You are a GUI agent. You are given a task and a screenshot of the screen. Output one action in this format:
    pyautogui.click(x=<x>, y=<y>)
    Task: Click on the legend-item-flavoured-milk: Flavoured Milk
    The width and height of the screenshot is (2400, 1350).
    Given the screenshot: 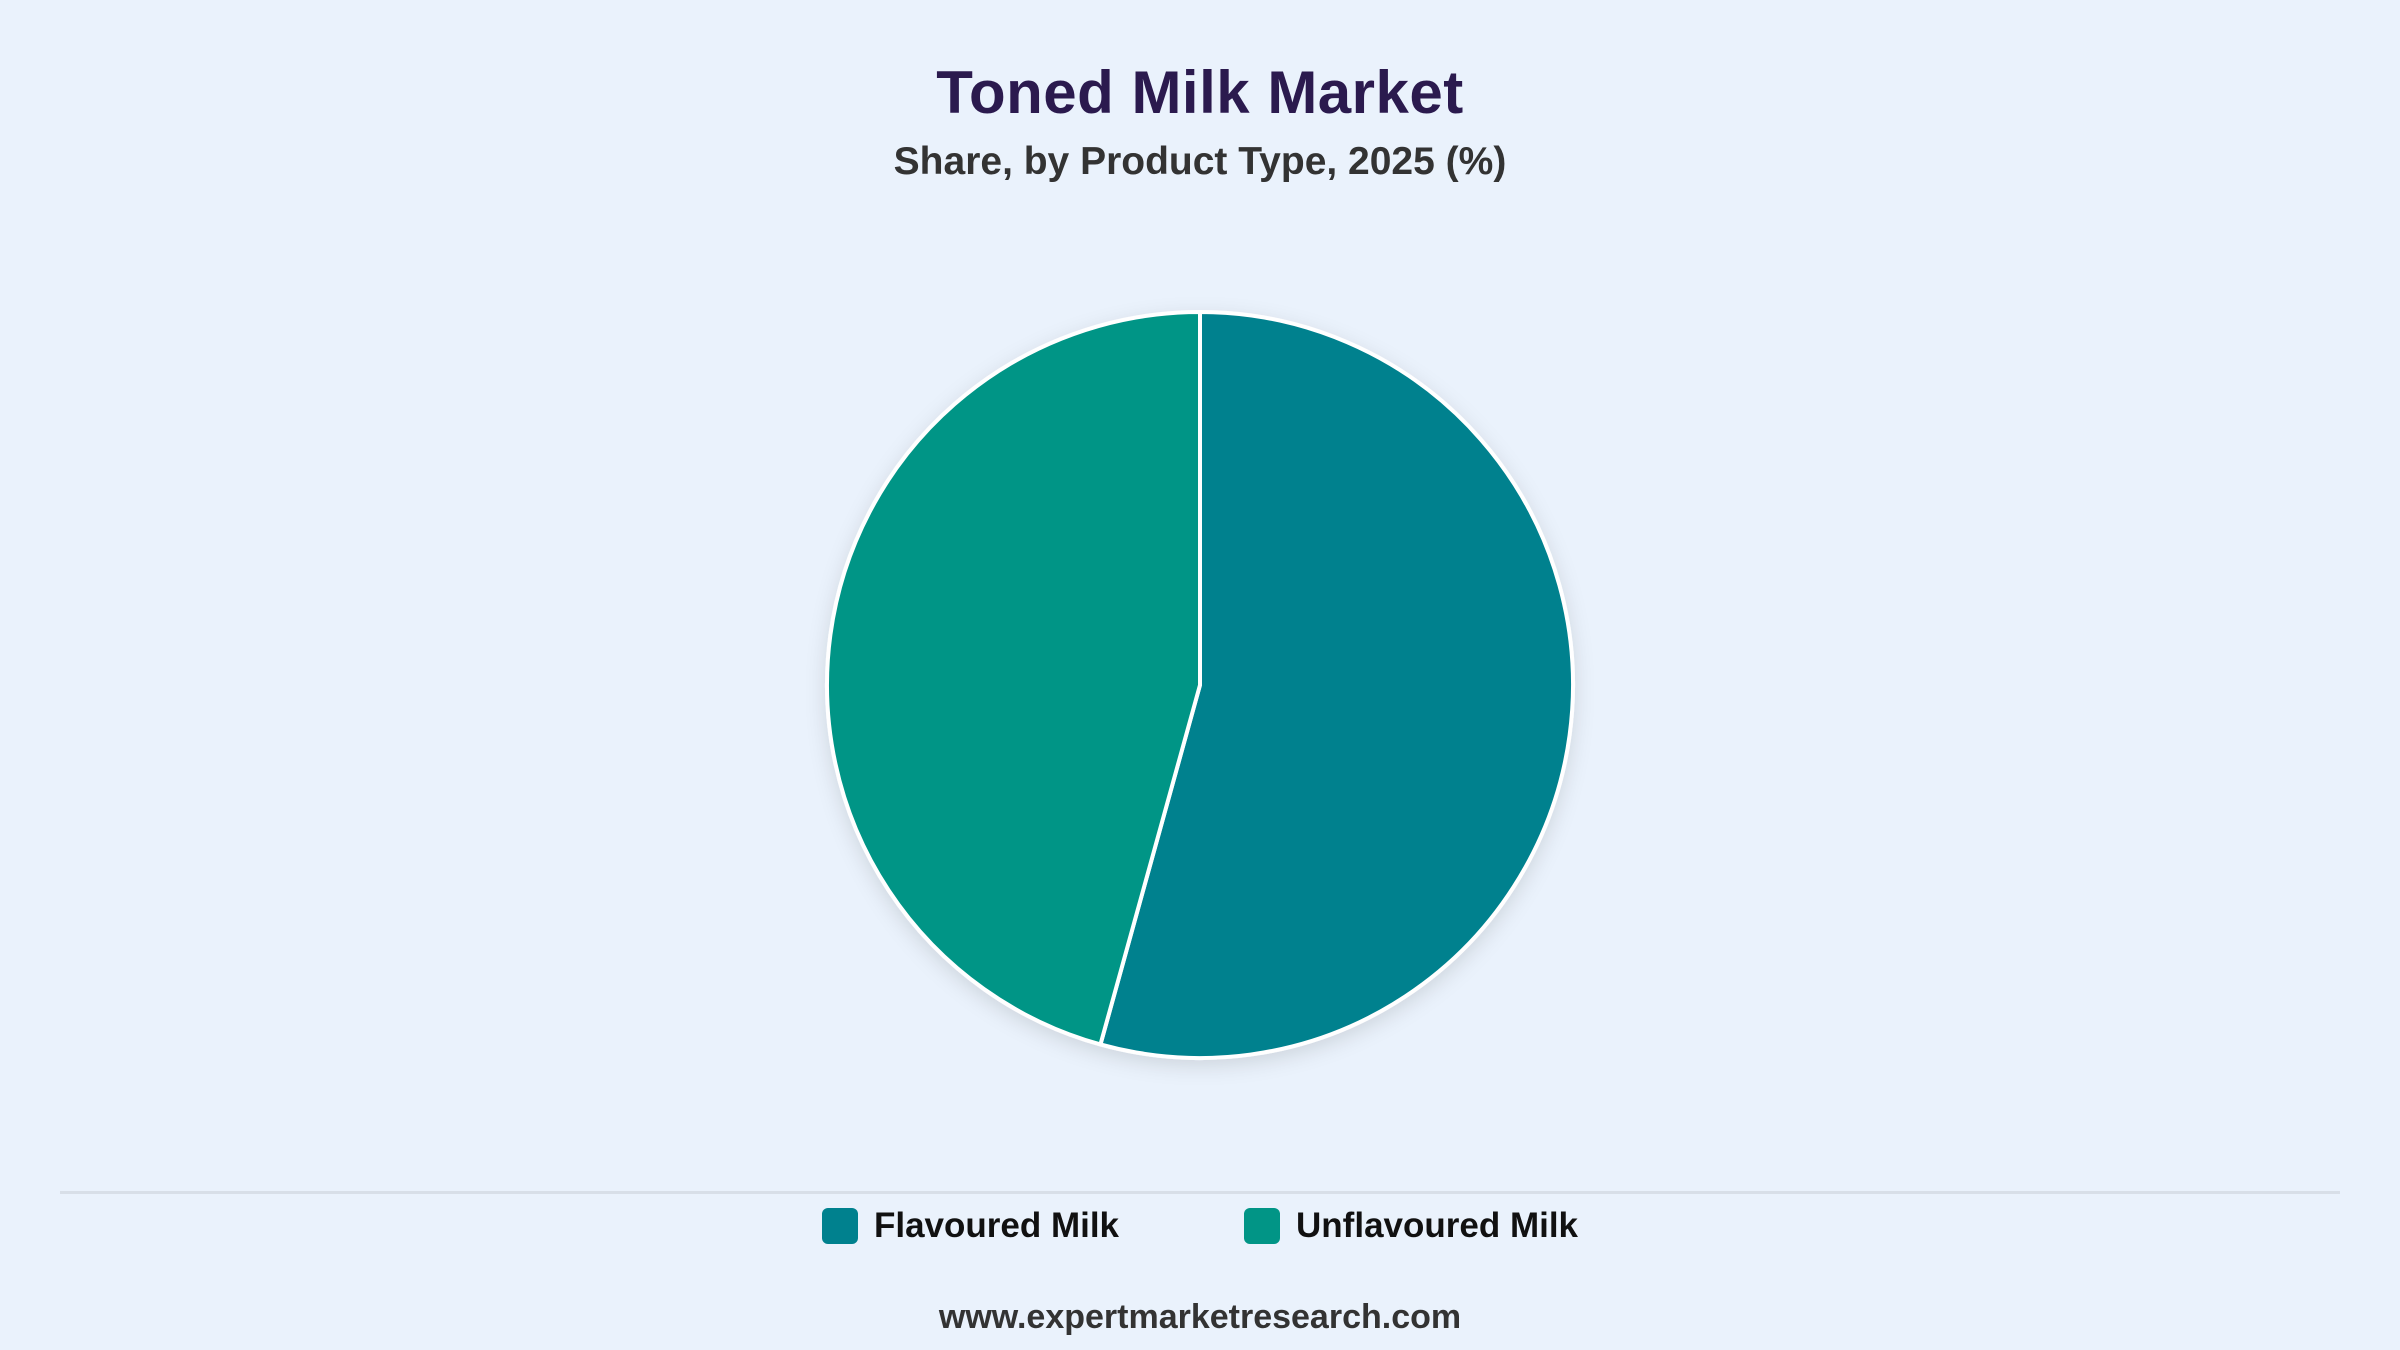 What is the action you would take?
    pyautogui.click(x=970, y=1226)
    